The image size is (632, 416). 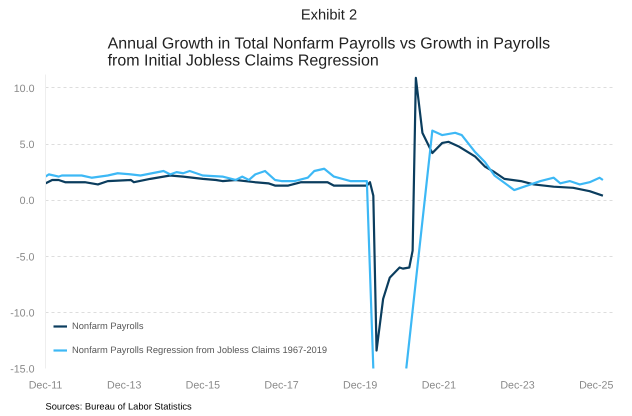 I want to click on x-tick-label: Dec-25, so click(x=596, y=386).